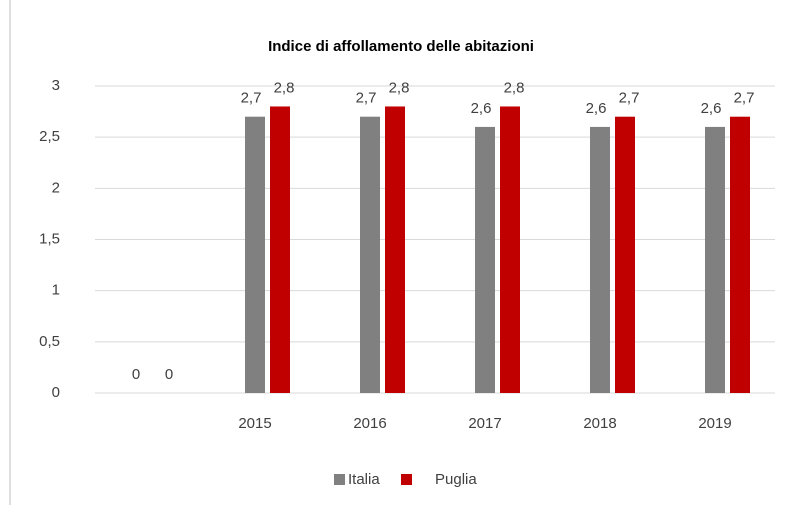  I want to click on y-tick-label: 0, so click(56, 392).